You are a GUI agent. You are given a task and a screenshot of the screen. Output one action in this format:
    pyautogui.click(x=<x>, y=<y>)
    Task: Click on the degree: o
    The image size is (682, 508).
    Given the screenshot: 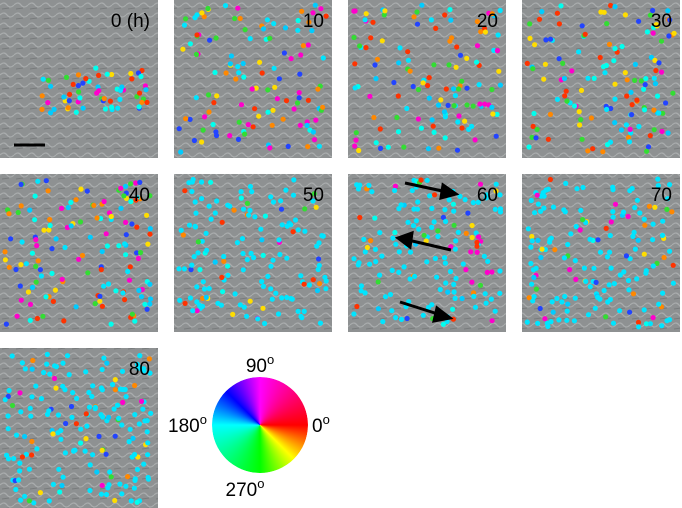 What is the action you would take?
    pyautogui.click(x=260, y=483)
    